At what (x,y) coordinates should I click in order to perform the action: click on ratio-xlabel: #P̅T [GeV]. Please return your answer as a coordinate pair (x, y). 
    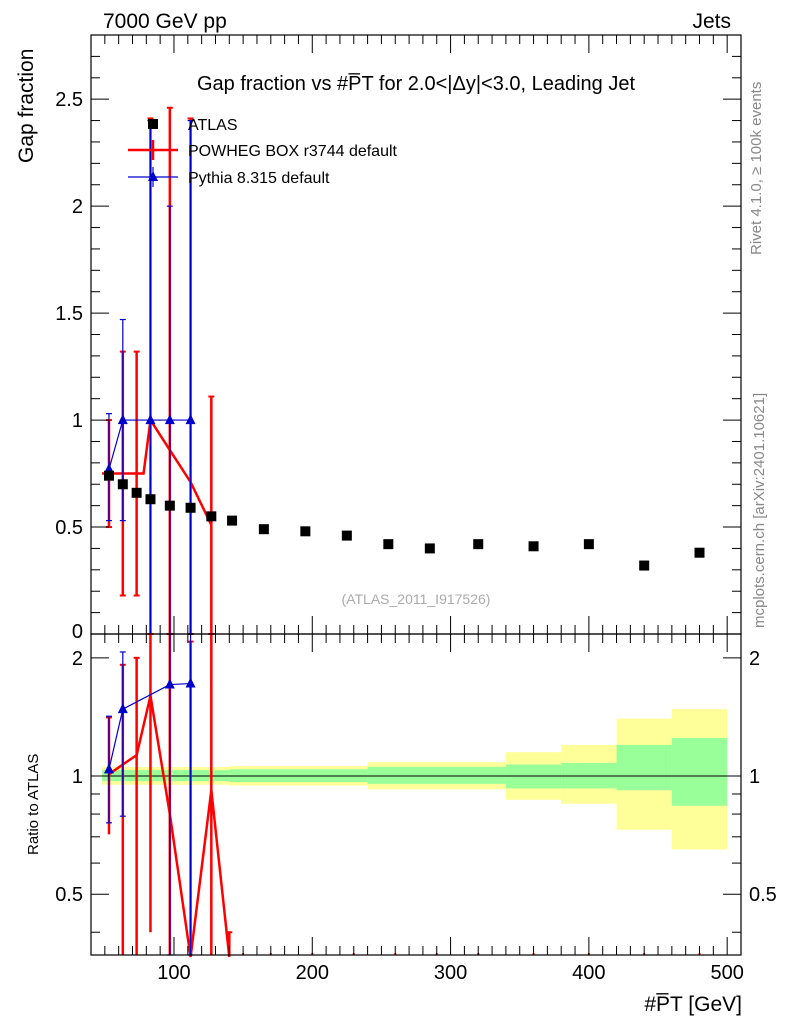
    Looking at the image, I should click on (693, 1004).